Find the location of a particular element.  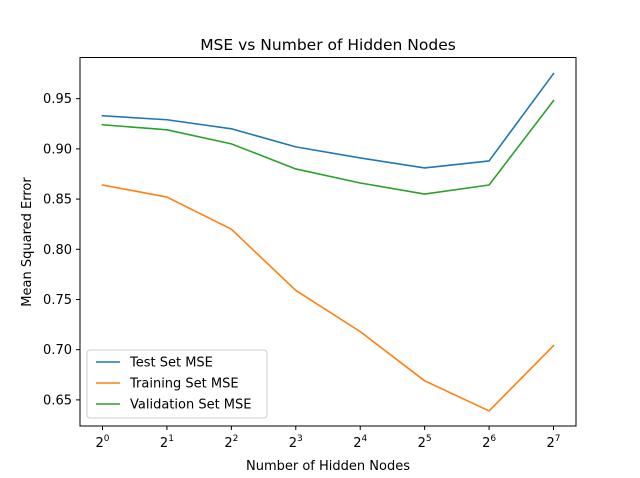

x-axis-label: Number of Hidden Nodes is located at coordinates (328, 466).